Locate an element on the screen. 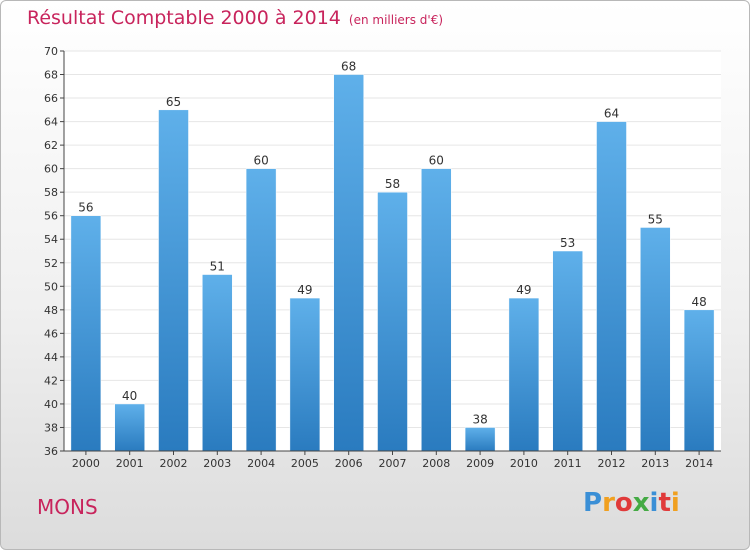 This screenshot has height=550, width=750. y-tick-label: 60 is located at coordinates (51, 169).